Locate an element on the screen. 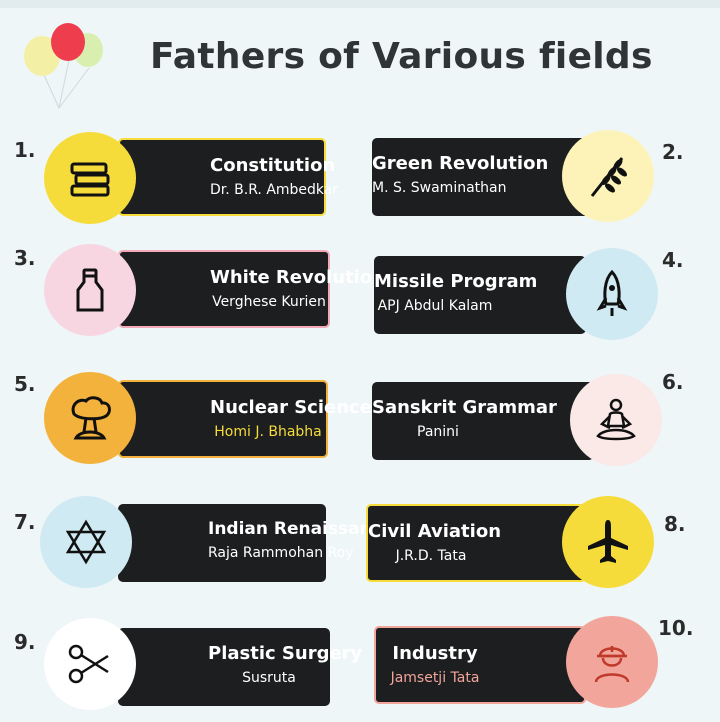  wheat-icon is located at coordinates (608, 176).